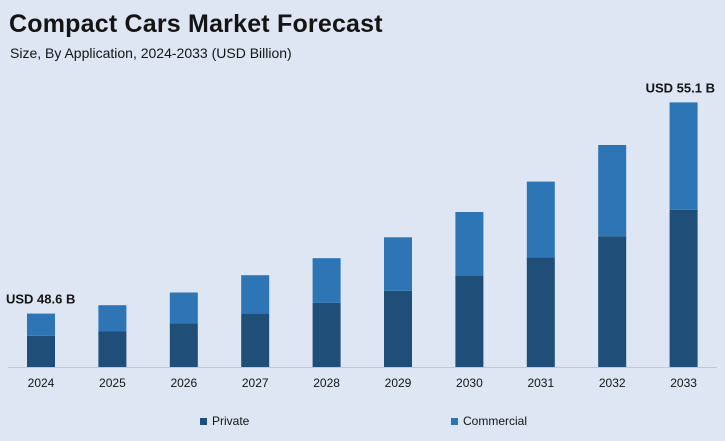 This screenshot has height=441, width=725. Describe the element at coordinates (326, 383) in the screenshot. I see `x-tick-label-2028: 2028` at that location.